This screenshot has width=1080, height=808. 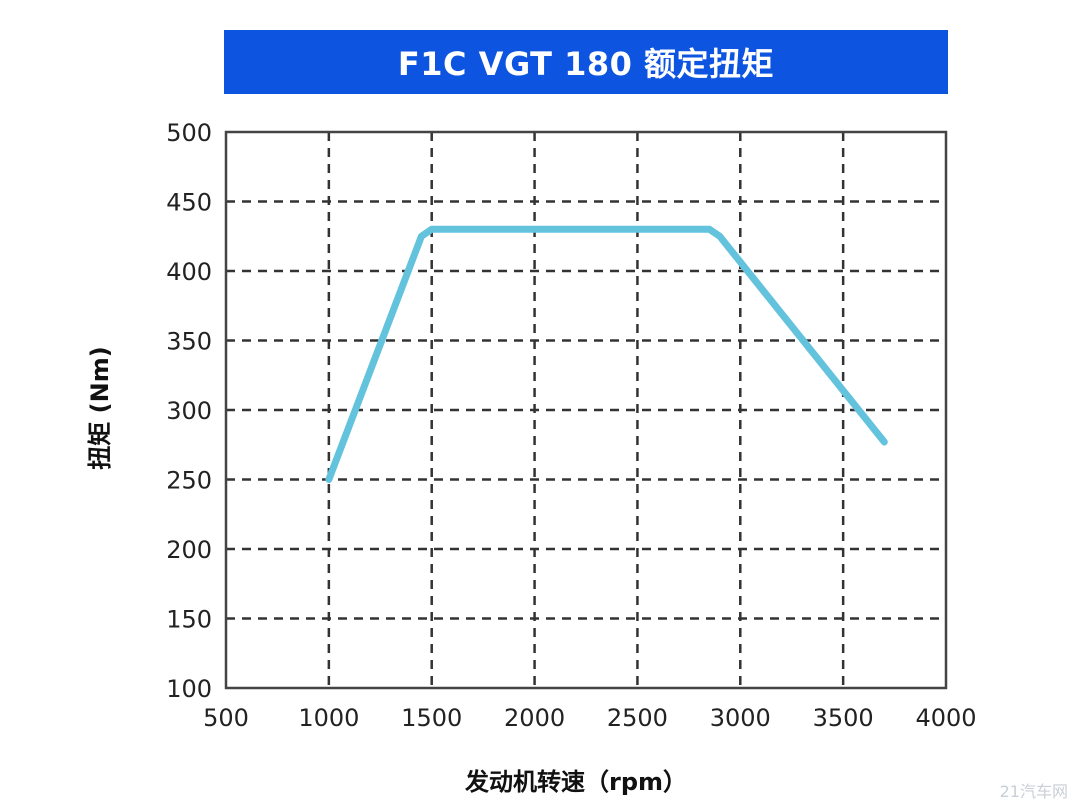 I want to click on x-tick-label: 4000, so click(x=945, y=718).